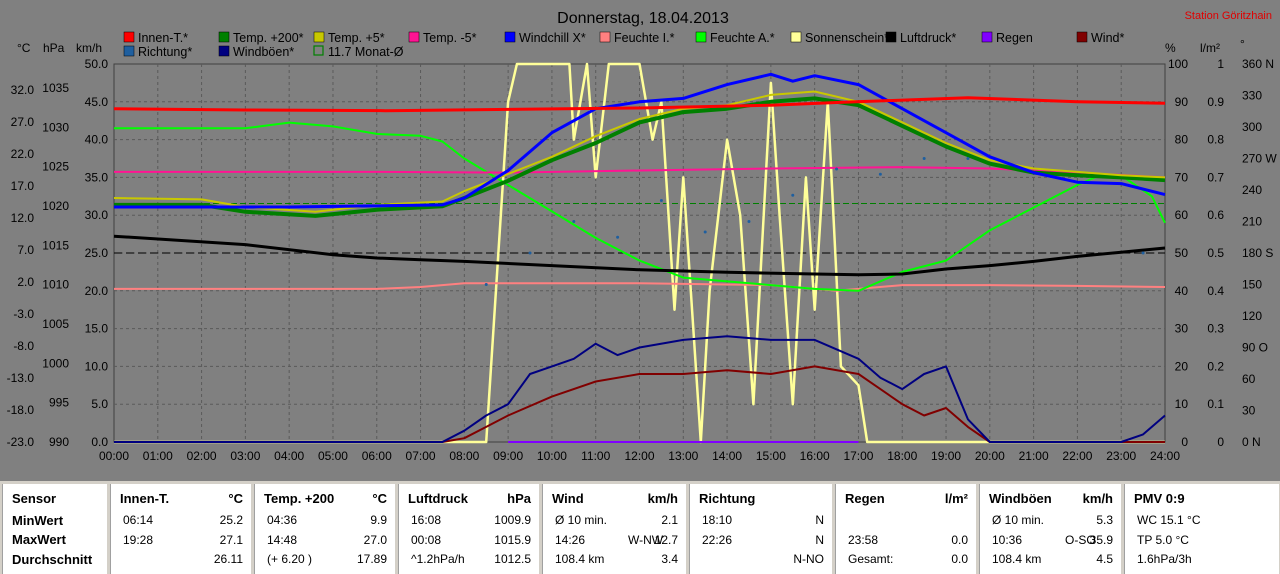 The height and width of the screenshot is (574, 1280). I want to click on stats-cell: 1.6hPa/3h, so click(1164, 559).